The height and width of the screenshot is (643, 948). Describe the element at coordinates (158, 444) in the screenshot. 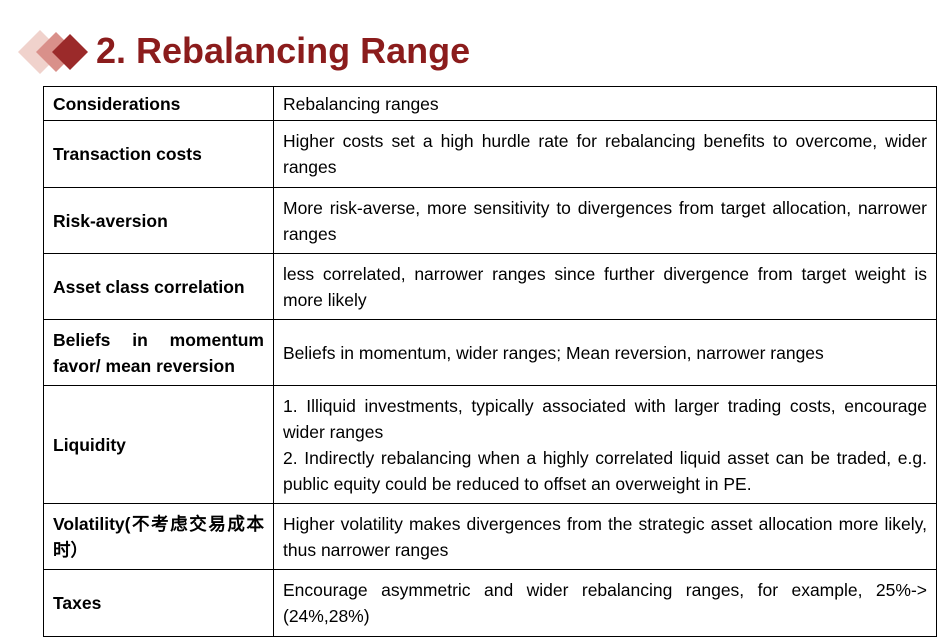

I see `consideration-cell: Liquidity` at that location.